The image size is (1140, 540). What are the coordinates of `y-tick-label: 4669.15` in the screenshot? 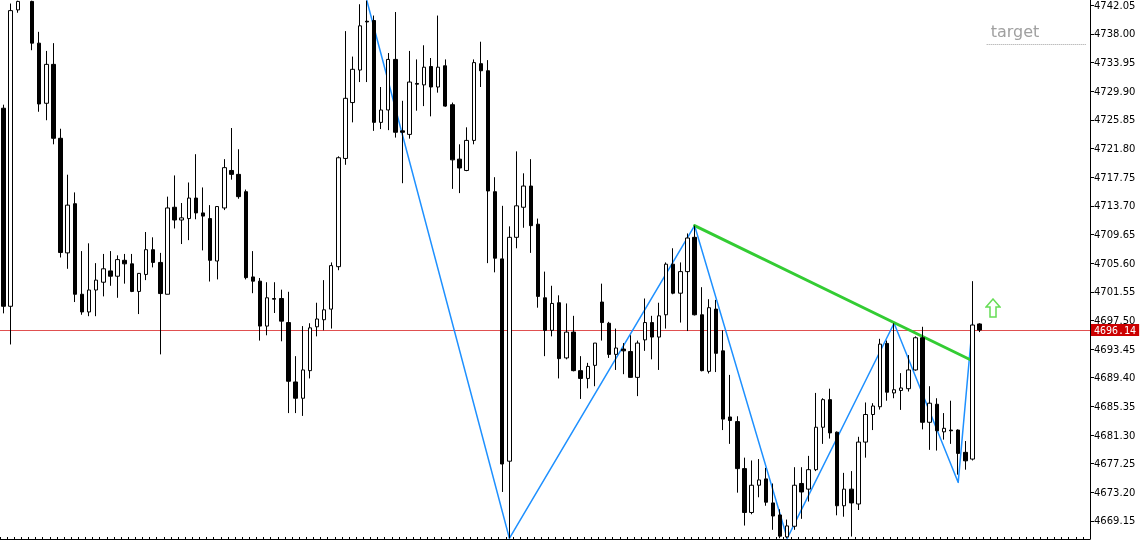 It's located at (1115, 521).